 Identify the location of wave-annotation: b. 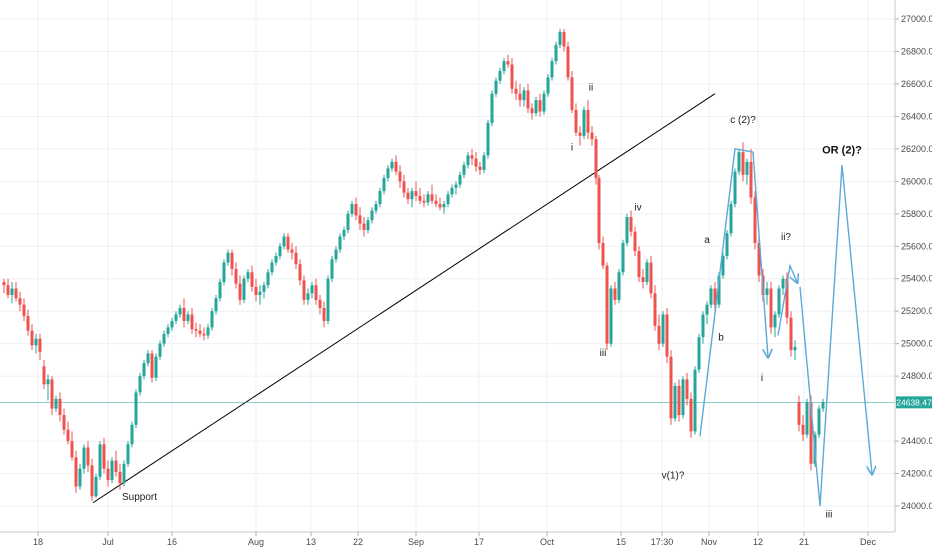
(721, 337).